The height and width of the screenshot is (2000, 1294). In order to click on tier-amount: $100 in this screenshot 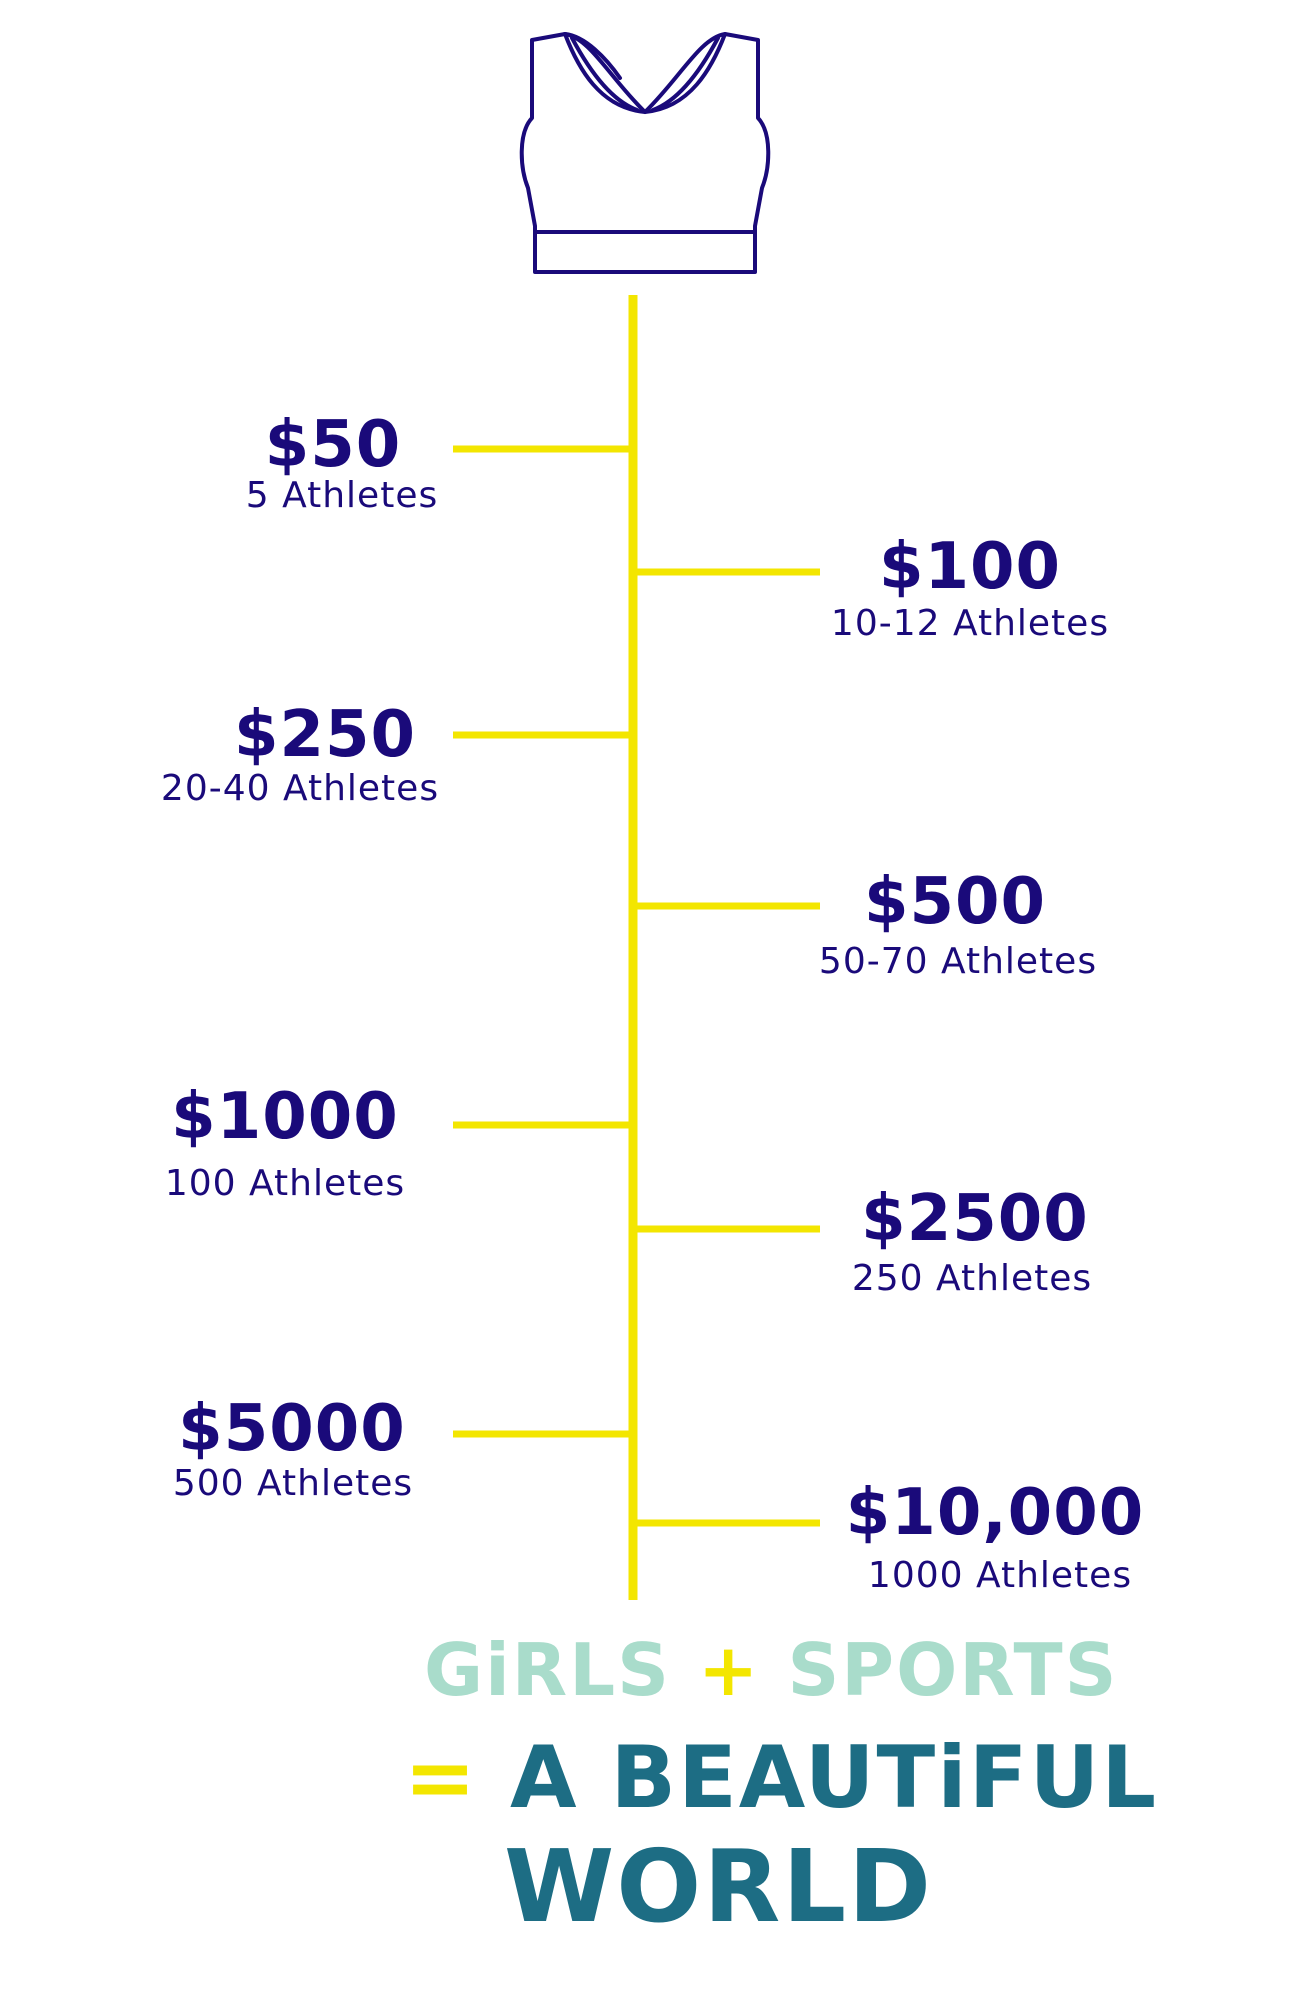, I will do `click(970, 567)`.